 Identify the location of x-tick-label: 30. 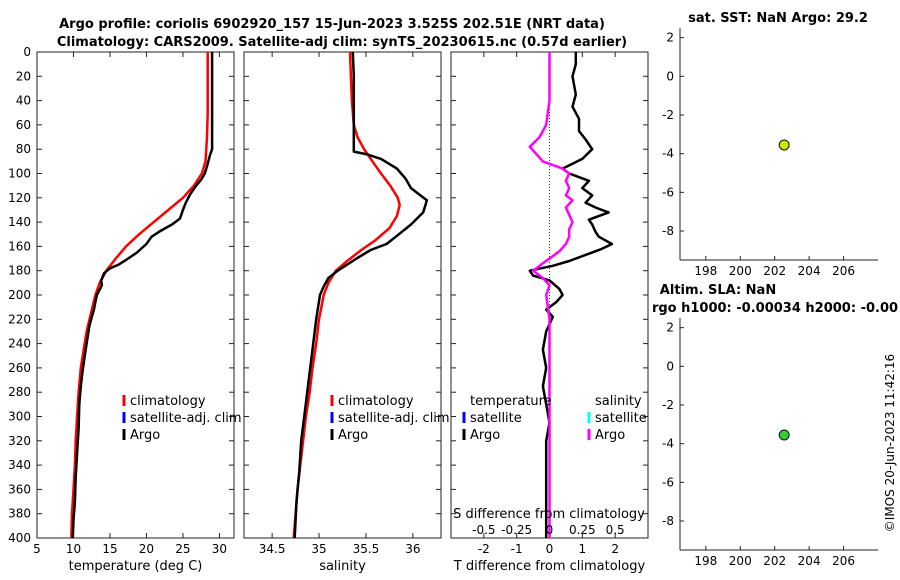
(219, 549).